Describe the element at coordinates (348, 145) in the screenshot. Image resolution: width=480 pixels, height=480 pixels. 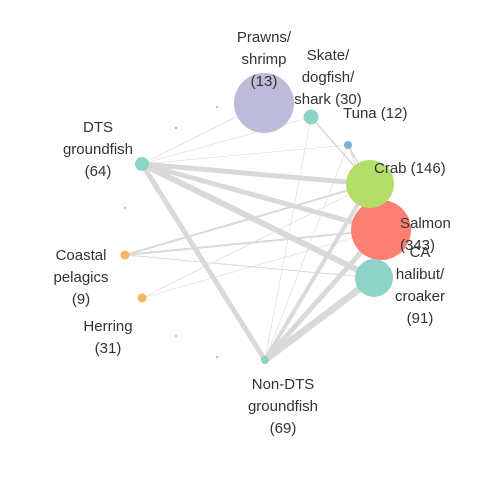
I see `node-tuna` at that location.